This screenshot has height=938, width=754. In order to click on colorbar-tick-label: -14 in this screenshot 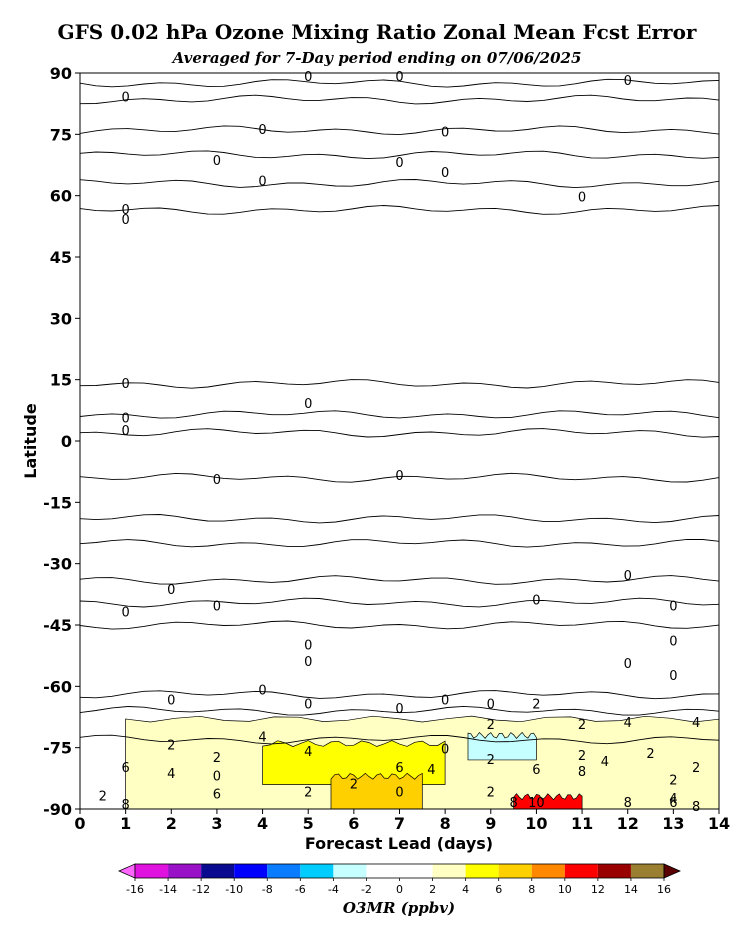, I will do `click(168, 889)`.